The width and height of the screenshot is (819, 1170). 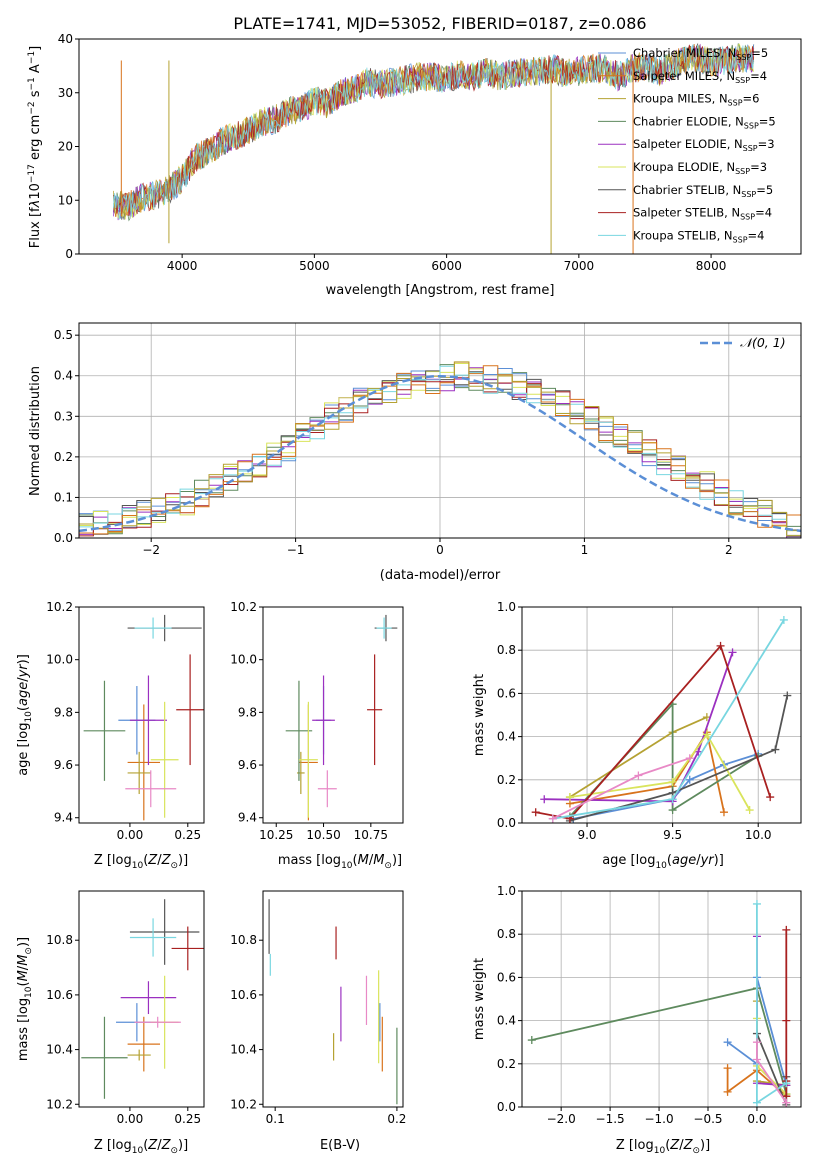 What do you see at coordinates (506, 823) in the screenshot?
I see `y-tick-label: 0.0` at bounding box center [506, 823].